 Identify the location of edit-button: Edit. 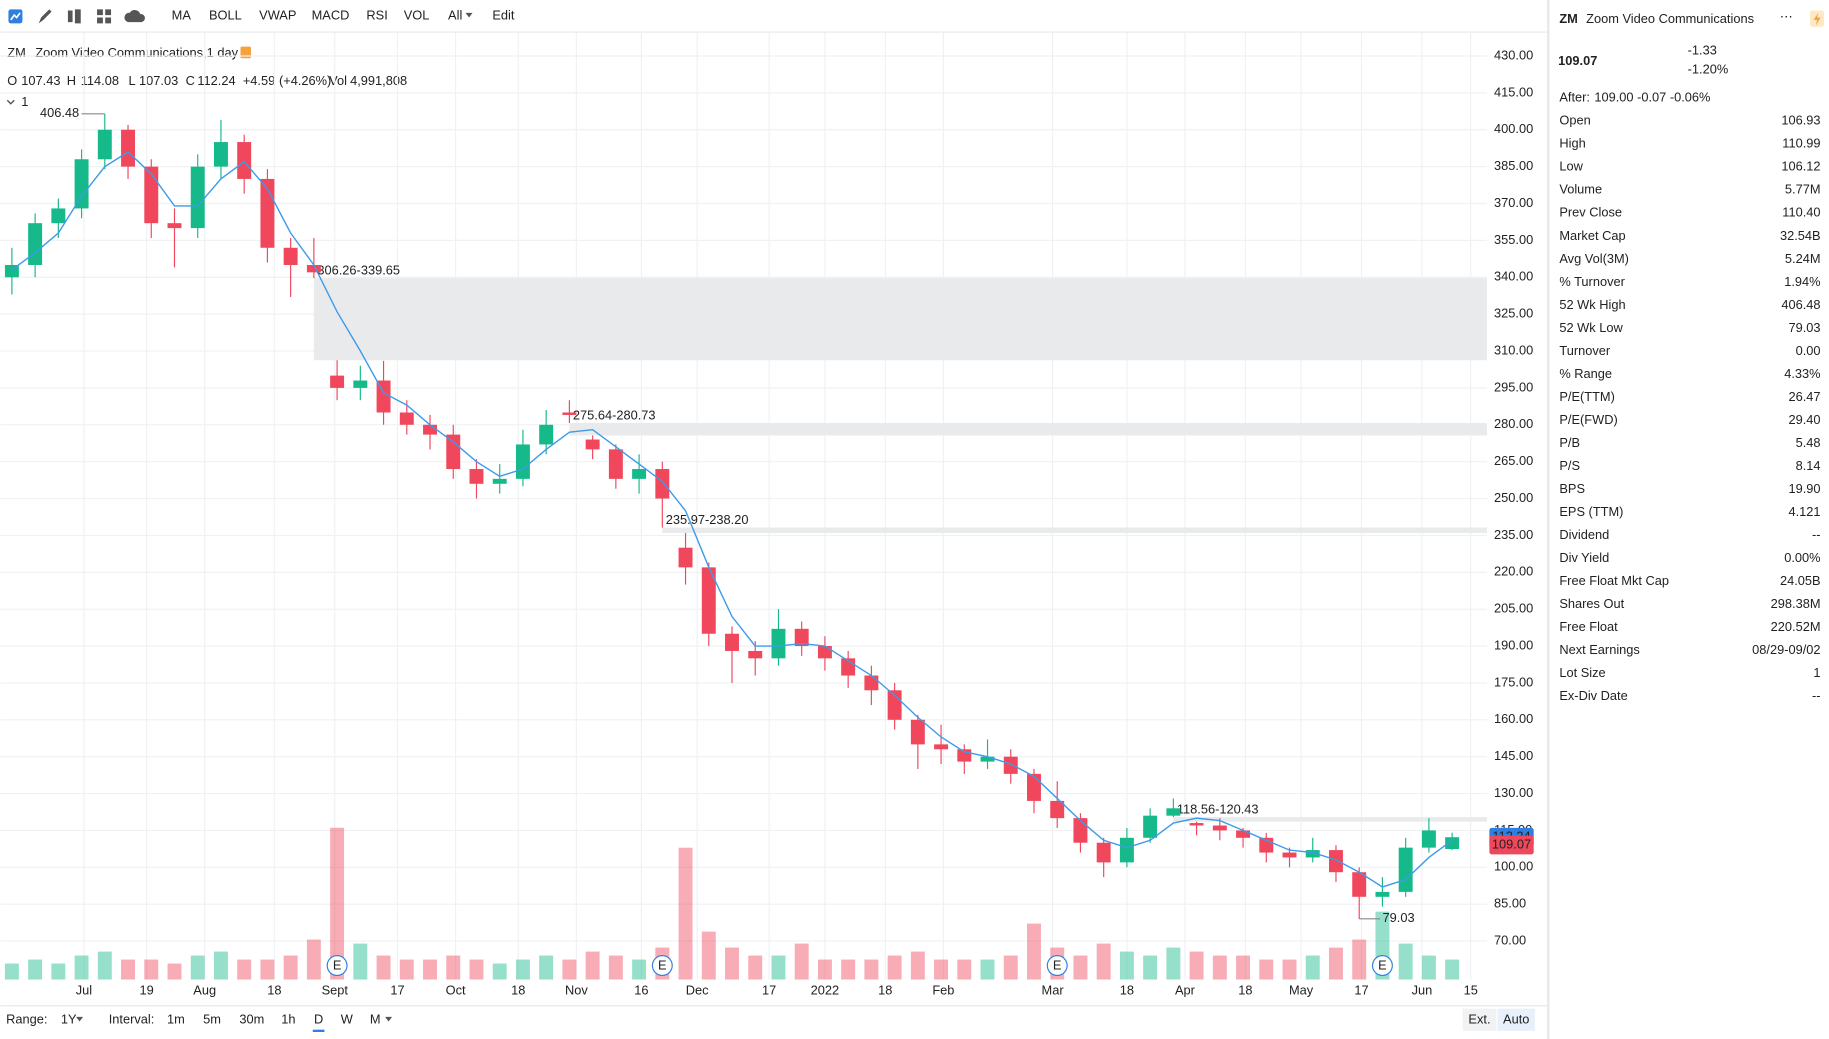
(503, 15).